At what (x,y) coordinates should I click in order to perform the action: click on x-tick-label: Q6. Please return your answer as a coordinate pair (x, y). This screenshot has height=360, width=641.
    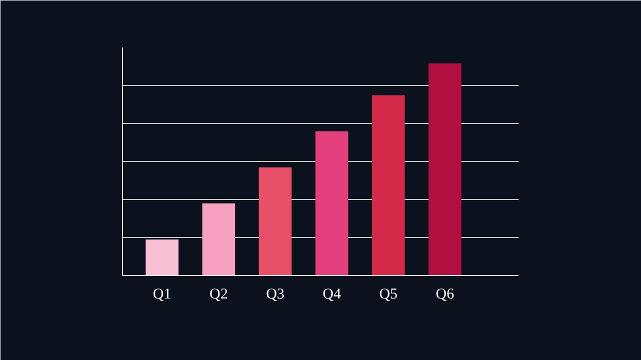
    Looking at the image, I should click on (445, 294).